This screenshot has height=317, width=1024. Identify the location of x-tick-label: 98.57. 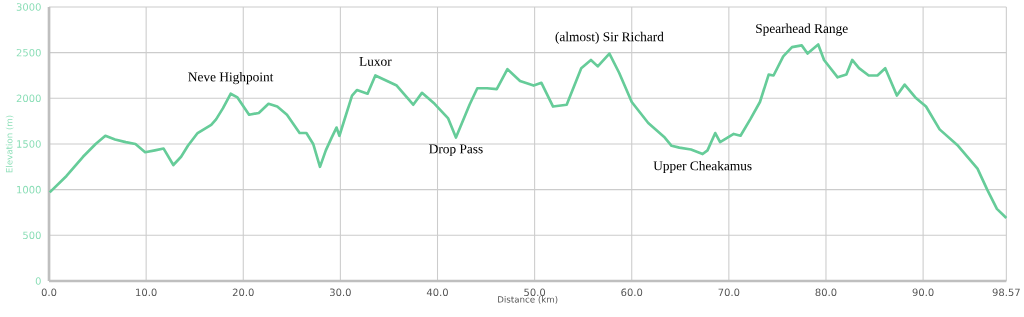
(1006, 292).